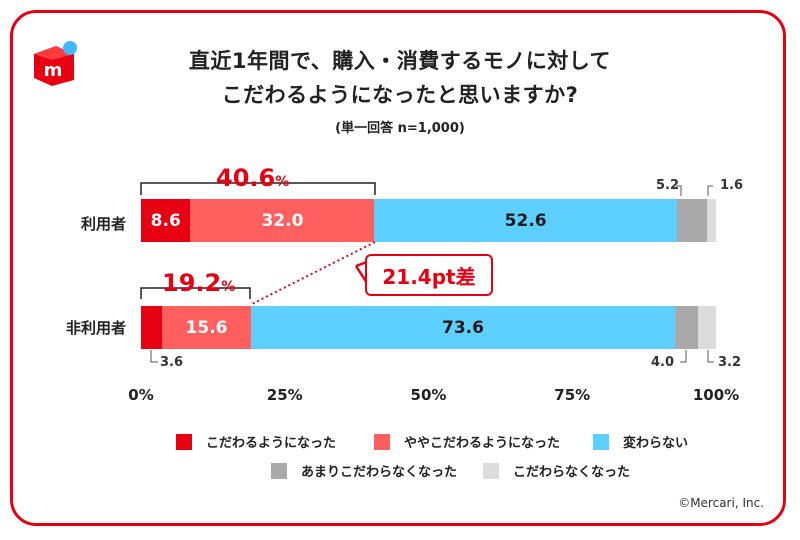  What do you see at coordinates (199, 283) in the screenshot?
I see `total-label-non-users: 19.2%` at bounding box center [199, 283].